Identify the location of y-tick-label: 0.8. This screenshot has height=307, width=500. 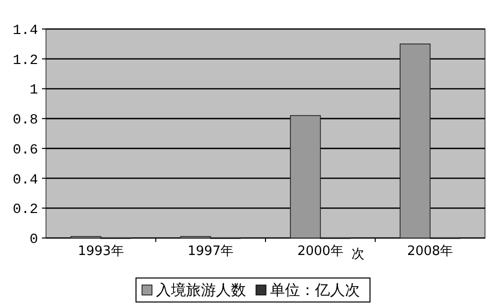
(25, 120).